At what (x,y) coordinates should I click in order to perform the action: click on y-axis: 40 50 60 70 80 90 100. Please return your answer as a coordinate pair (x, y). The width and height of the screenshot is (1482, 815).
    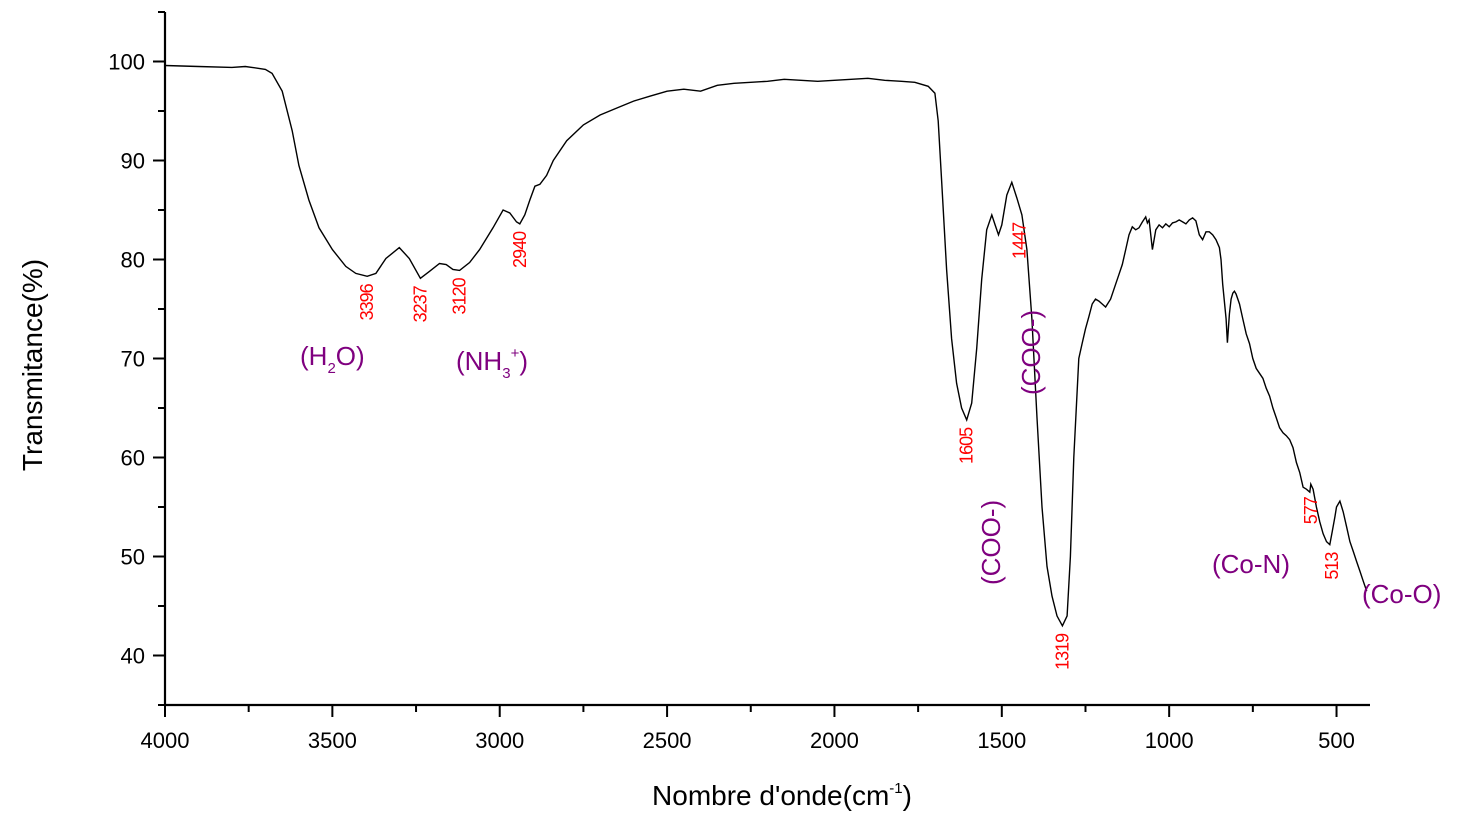
    Looking at the image, I should click on (137, 358).